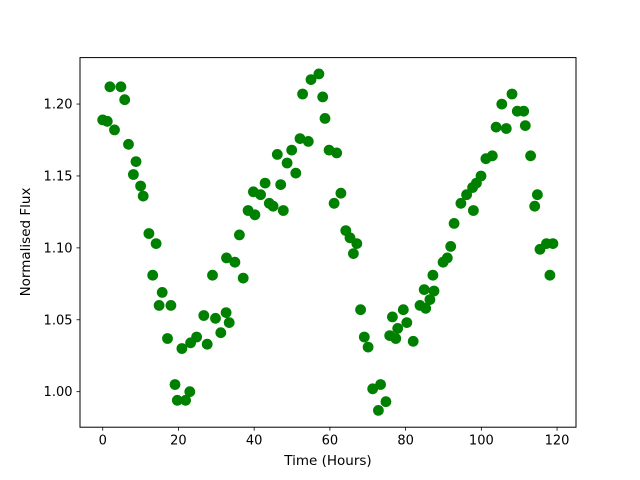  What do you see at coordinates (254, 441) in the screenshot?
I see `x-tick-label: 40` at bounding box center [254, 441].